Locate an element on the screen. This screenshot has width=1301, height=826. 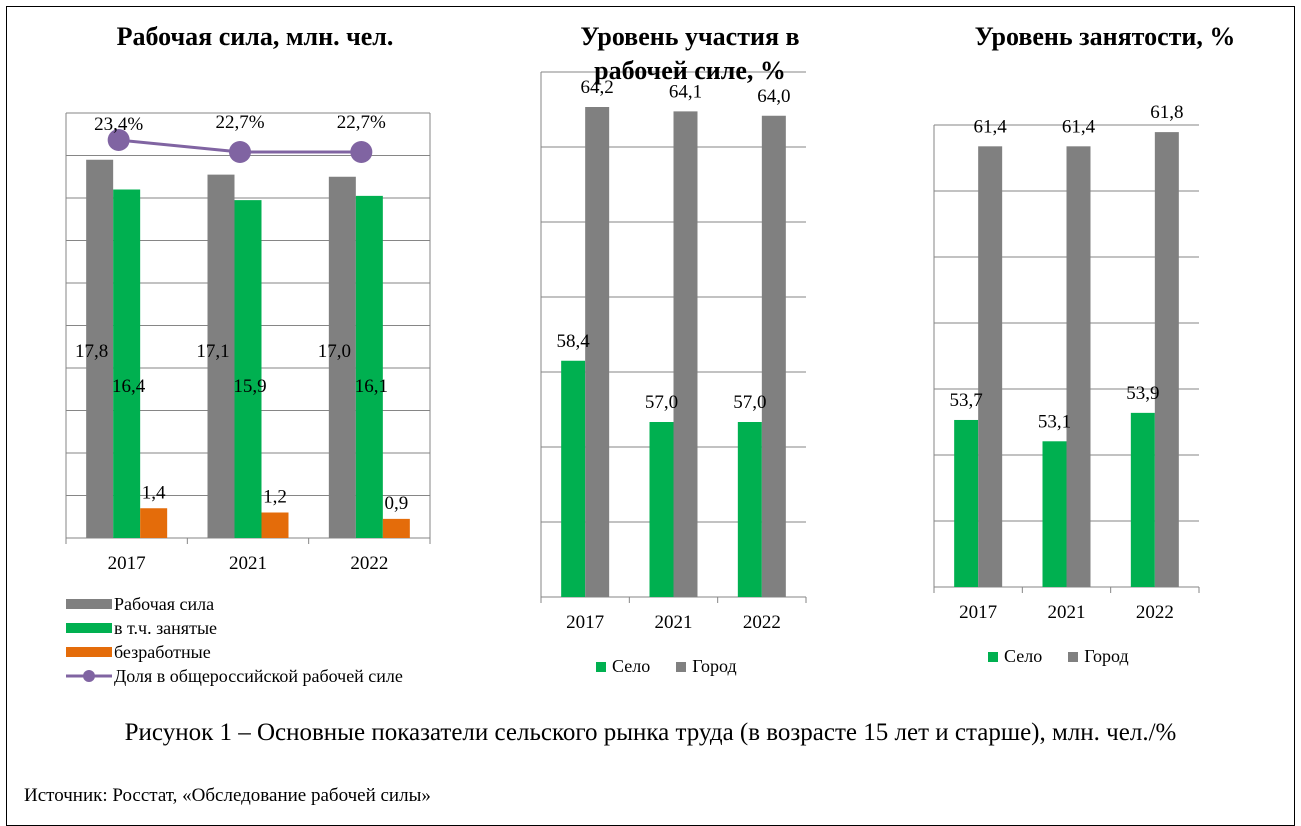
legend-label: Доля в общероссийской рабочей силе is located at coordinates (258, 675).